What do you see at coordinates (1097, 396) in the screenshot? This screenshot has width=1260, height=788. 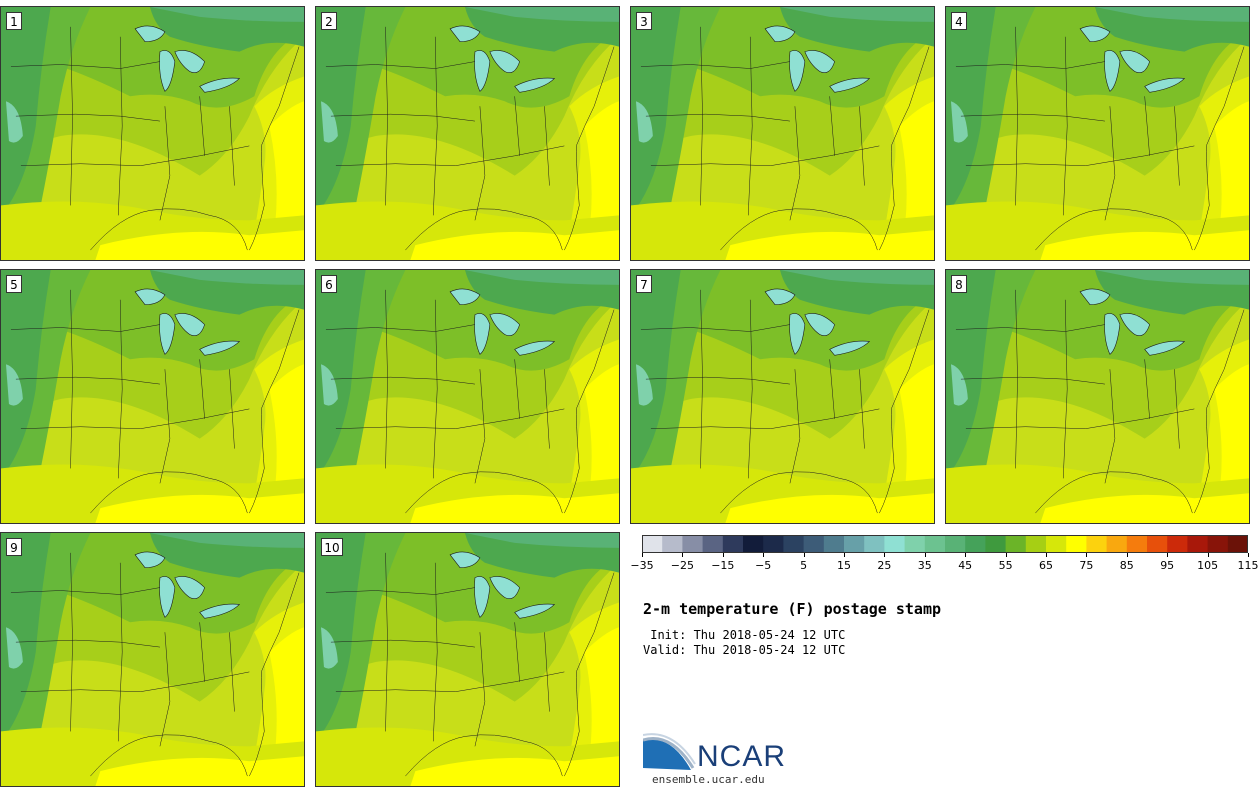 I see `ensemble-member-map: 8` at bounding box center [1097, 396].